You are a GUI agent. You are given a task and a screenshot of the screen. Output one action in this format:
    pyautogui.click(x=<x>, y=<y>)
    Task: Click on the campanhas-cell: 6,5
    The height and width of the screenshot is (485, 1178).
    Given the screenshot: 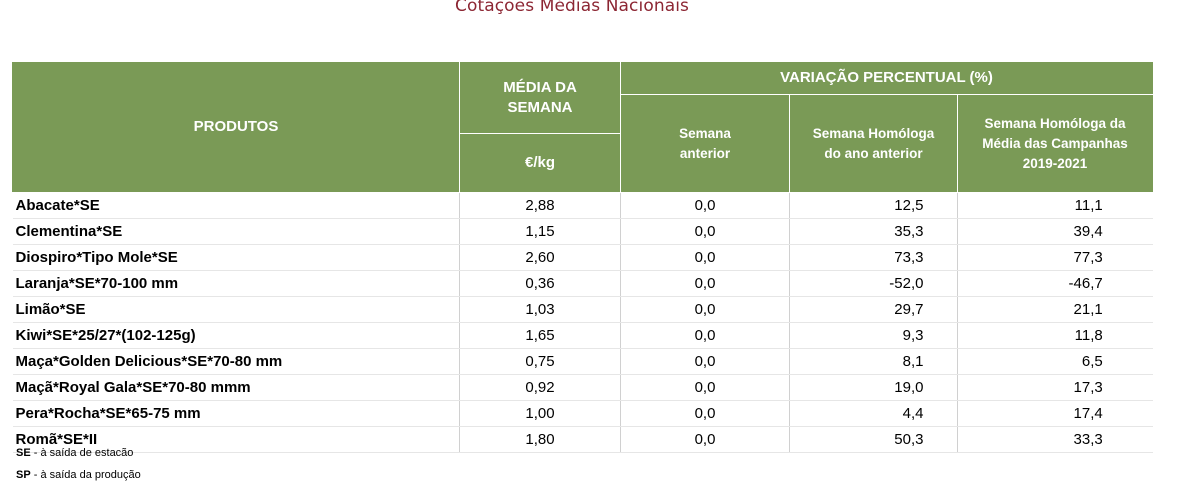 What is the action you would take?
    pyautogui.click(x=1092, y=361)
    